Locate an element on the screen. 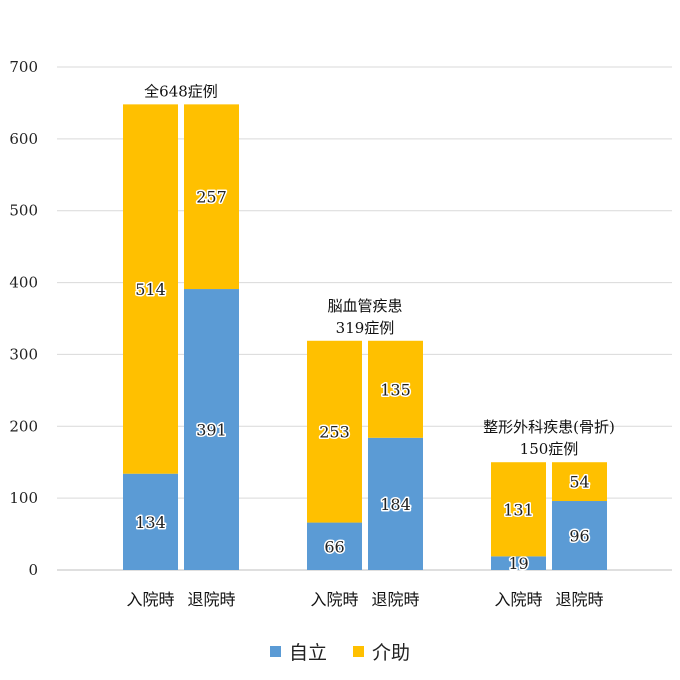  data-label-g1-b0-s0: 66 is located at coordinates (334, 546).